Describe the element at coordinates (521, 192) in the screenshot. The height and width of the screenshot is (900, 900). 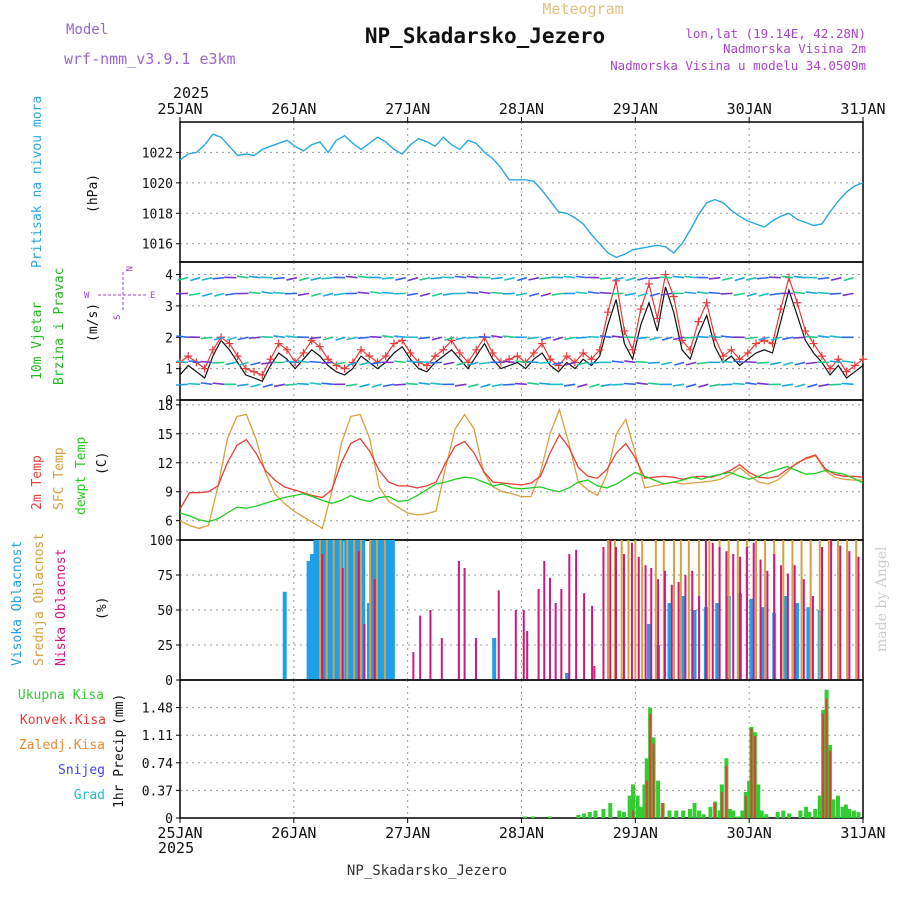
I see `panel-frame` at that location.